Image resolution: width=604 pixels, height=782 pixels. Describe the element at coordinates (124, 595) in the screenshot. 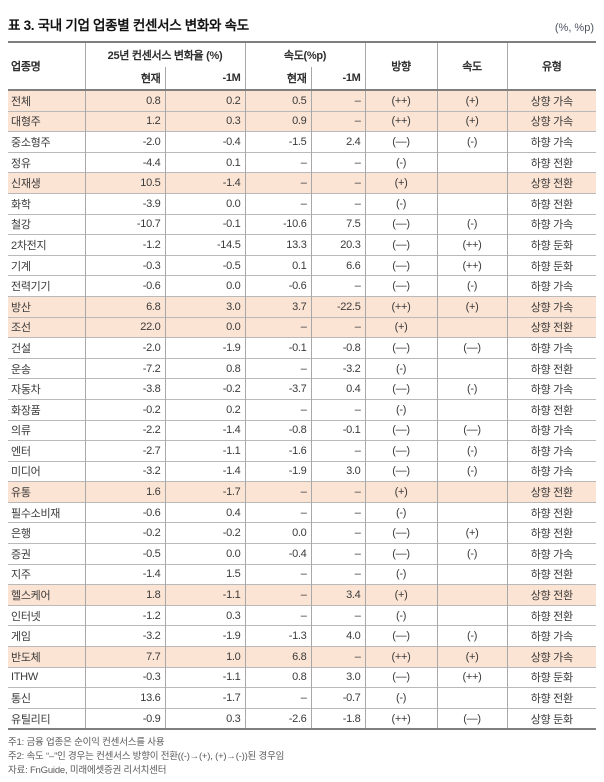

I see `change-now-cell: 1.8` at that location.